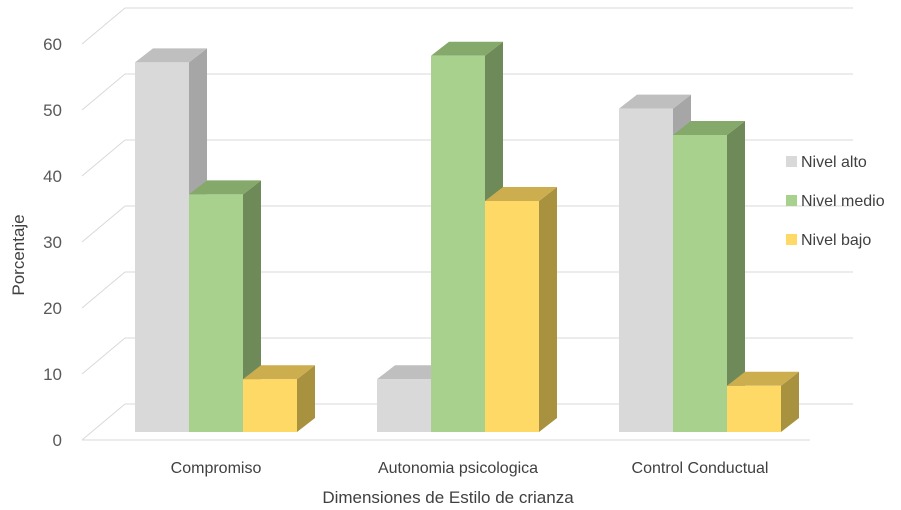 The image size is (901, 510). I want to click on y-axis-ticks: 0 10 20 30 40 50 60, so click(52, 242).